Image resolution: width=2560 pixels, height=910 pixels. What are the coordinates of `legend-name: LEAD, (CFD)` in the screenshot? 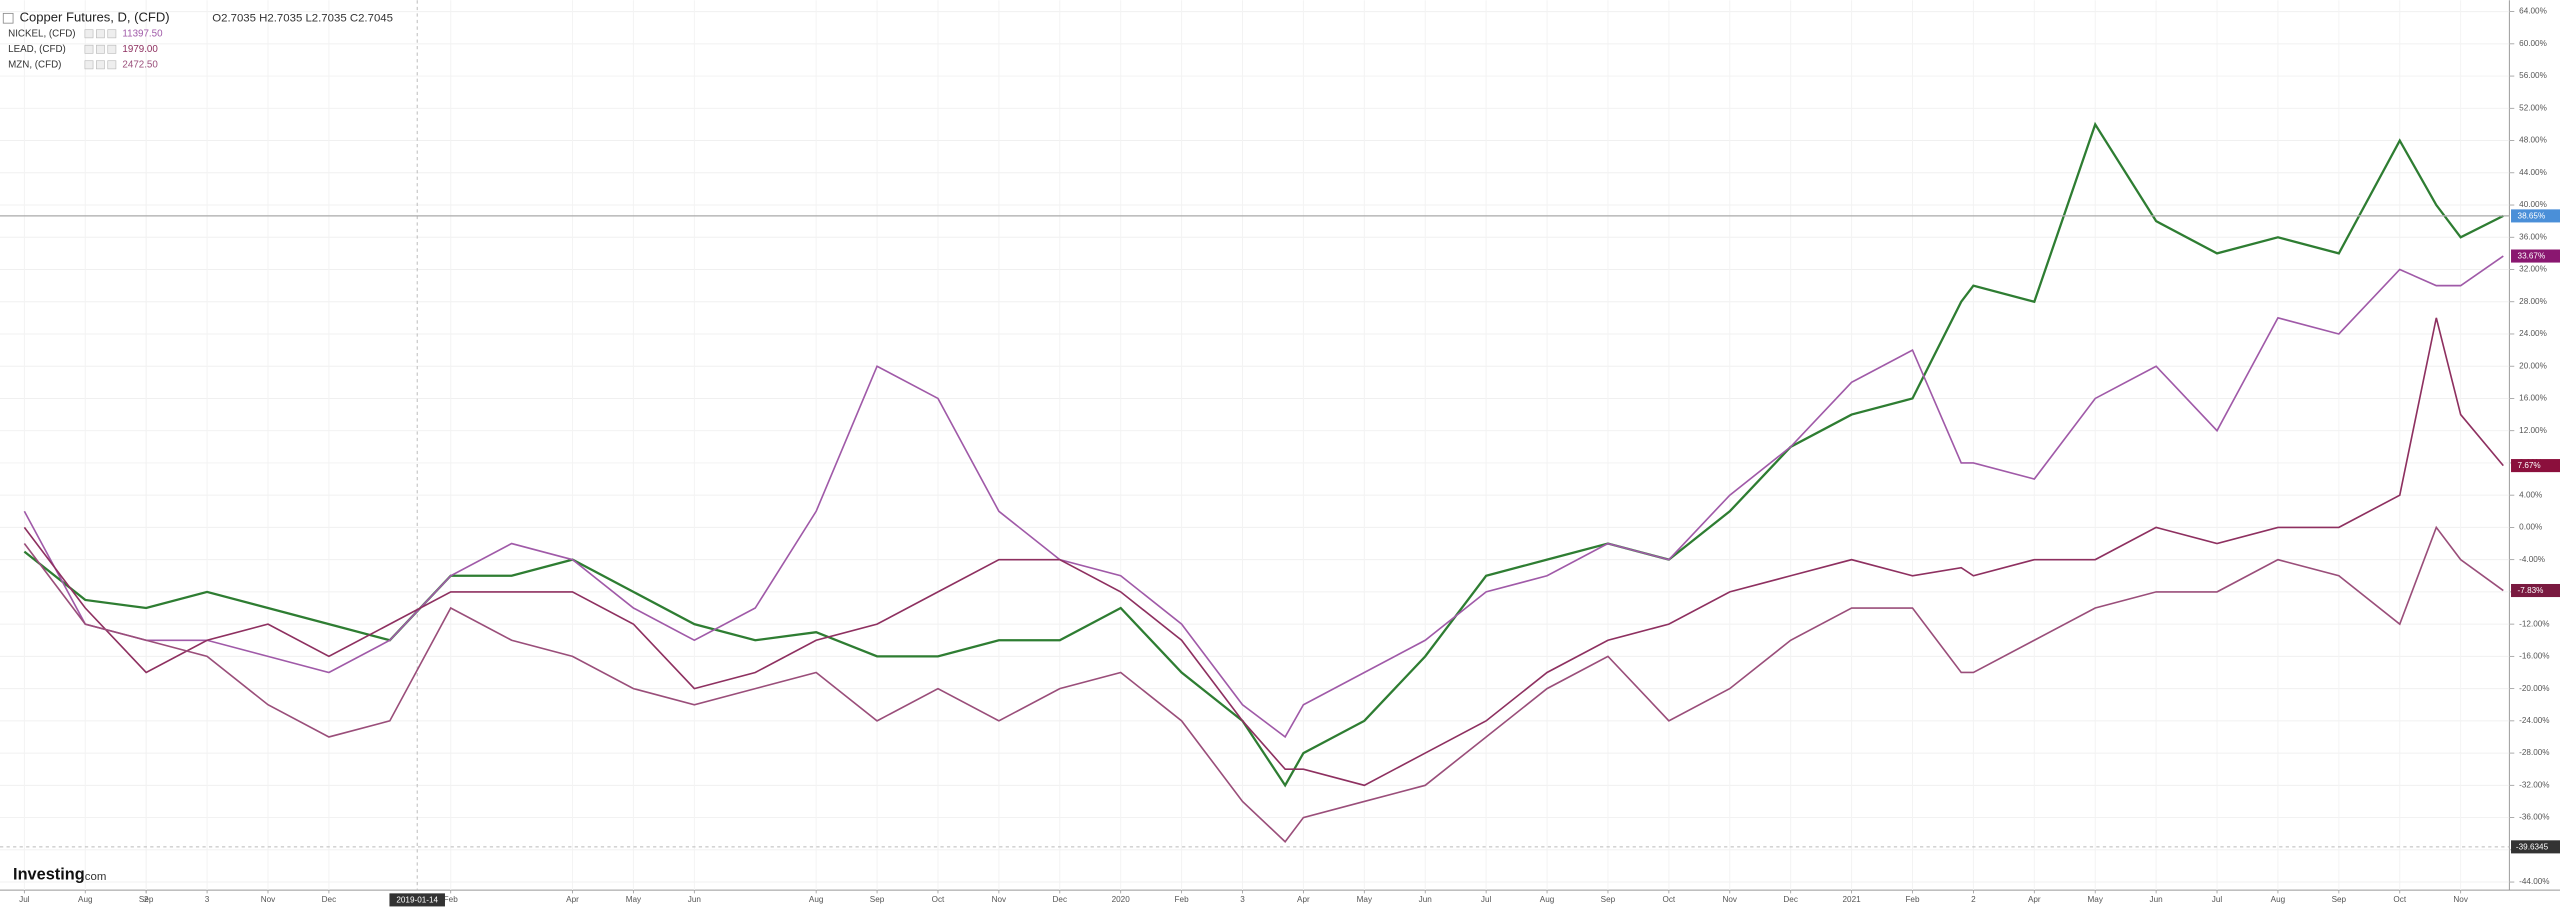 It's located at (37, 49).